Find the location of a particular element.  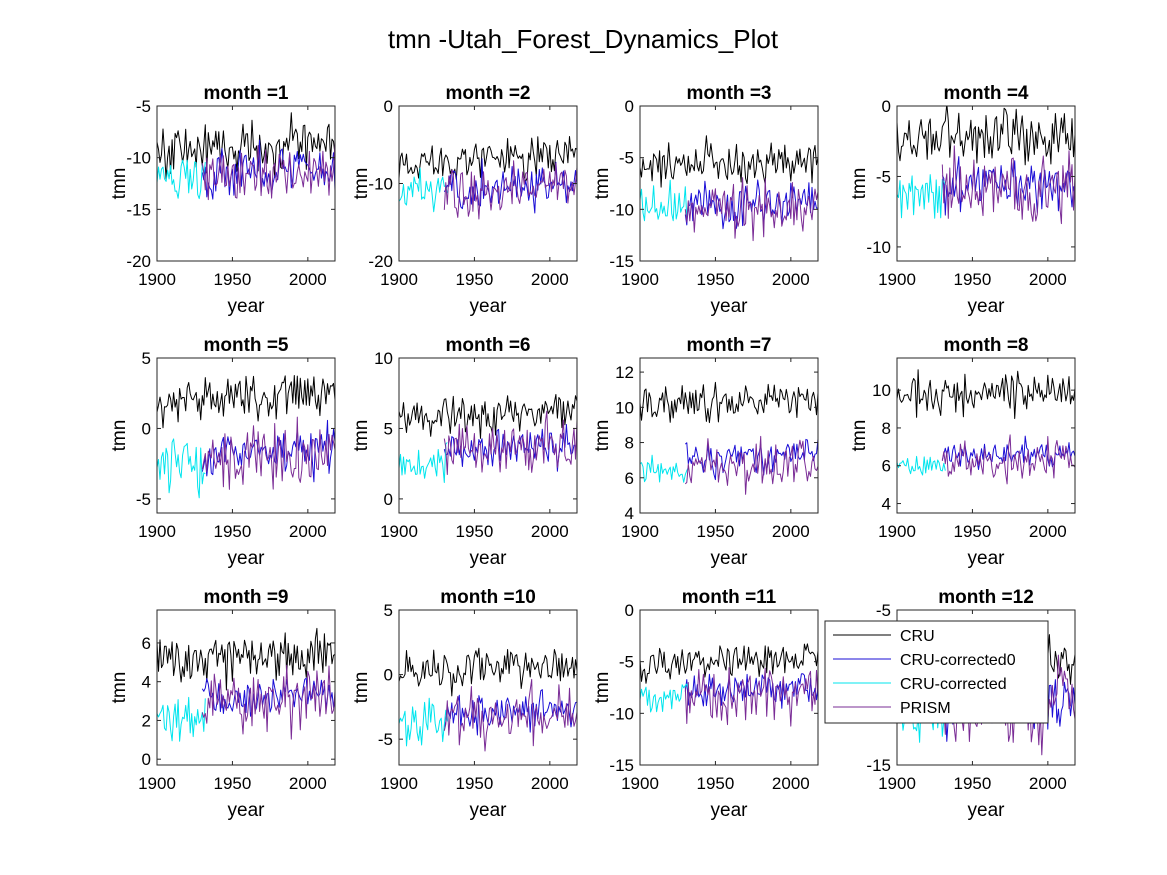

subplot-title: month =9 is located at coordinates (246, 597).